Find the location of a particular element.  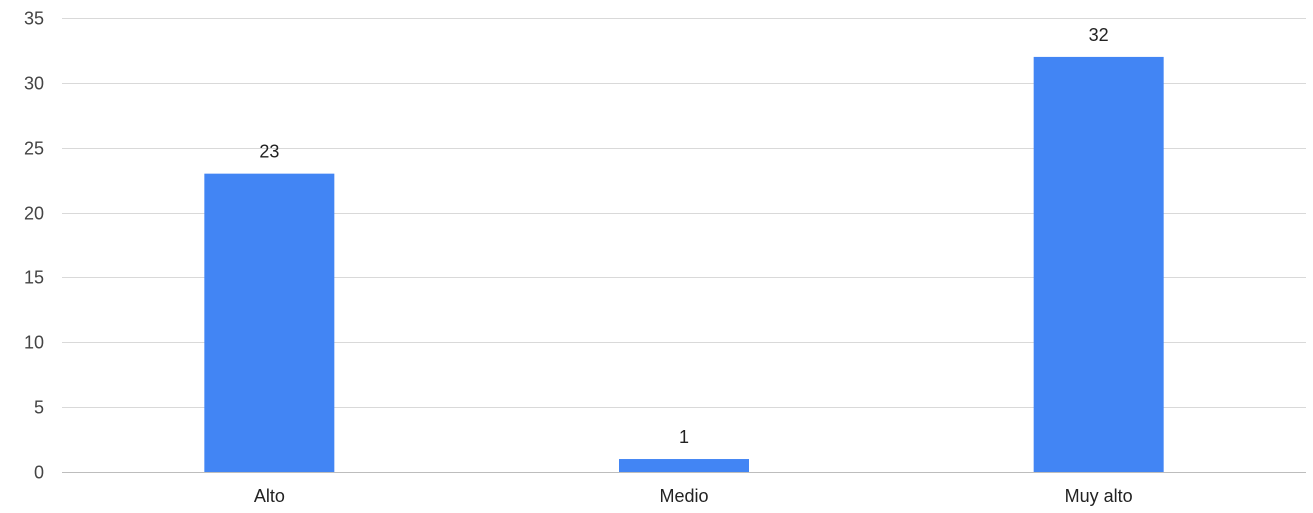

bar-medio is located at coordinates (684, 465).